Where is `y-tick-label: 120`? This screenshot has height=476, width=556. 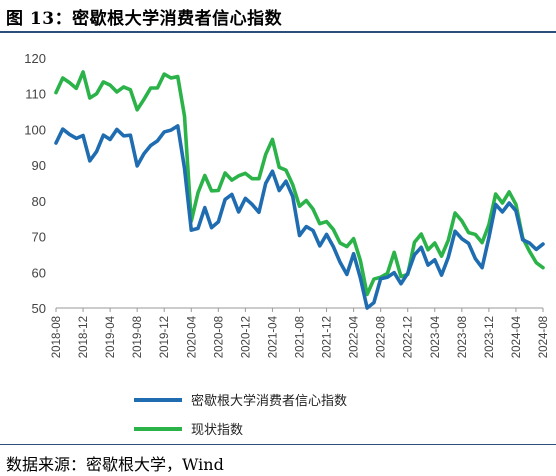 y-tick-label: 120 is located at coordinates (35, 58).